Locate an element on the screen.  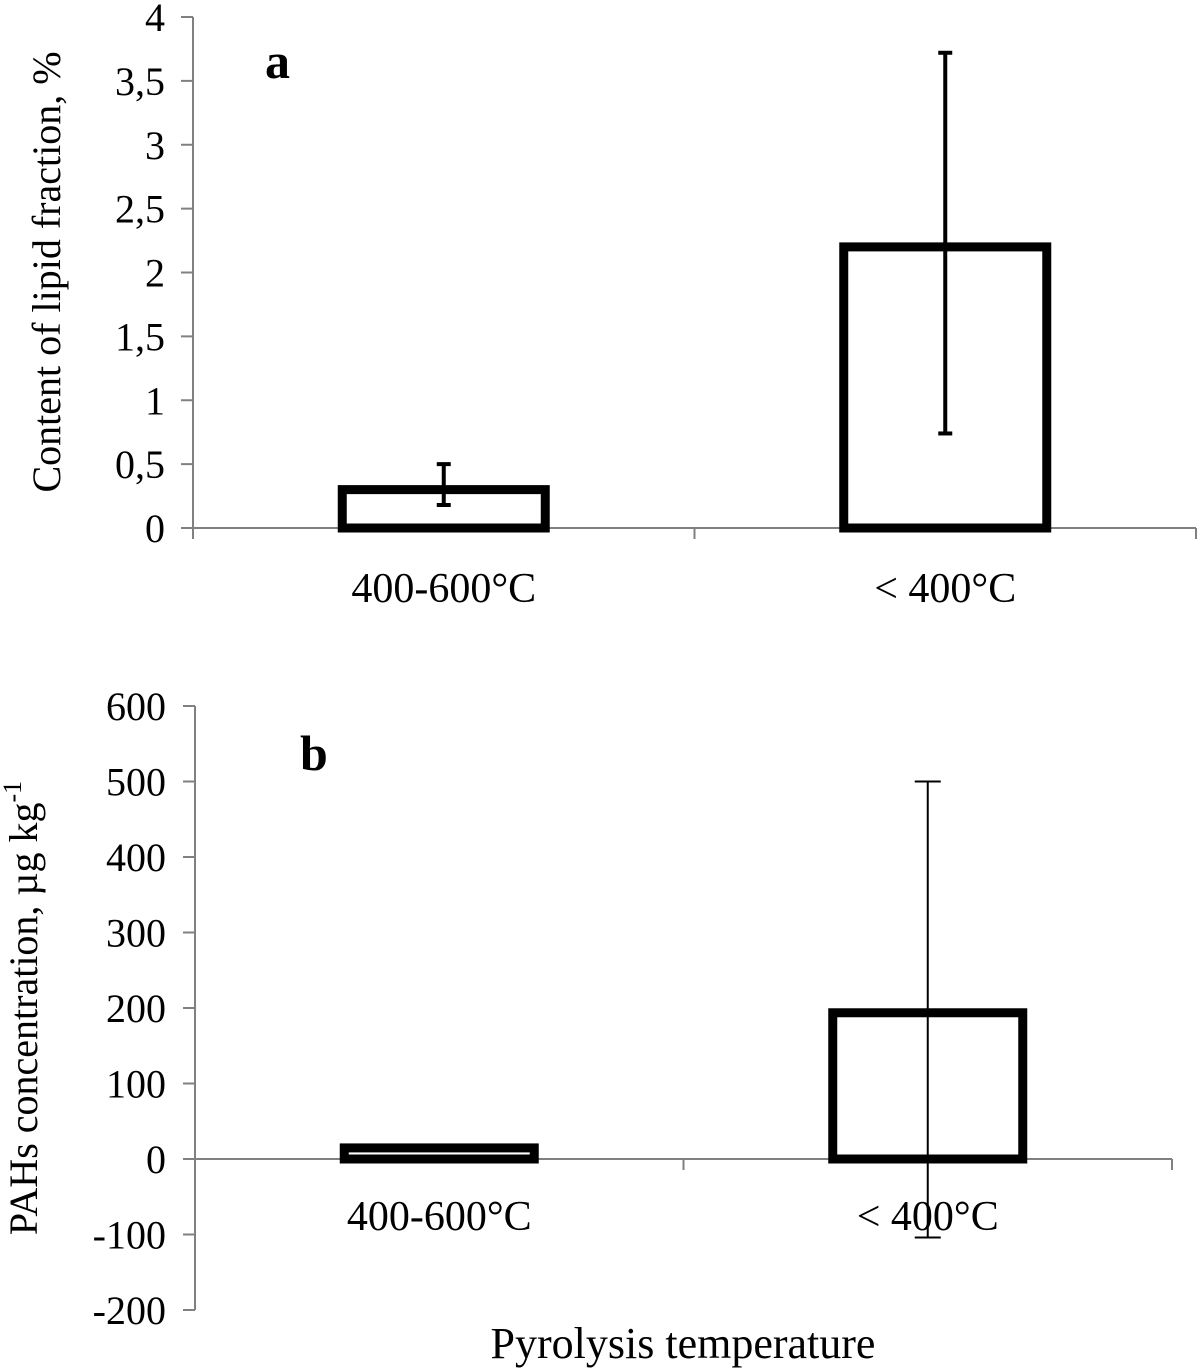
y-tick-label: 1 is located at coordinates (155, 400).